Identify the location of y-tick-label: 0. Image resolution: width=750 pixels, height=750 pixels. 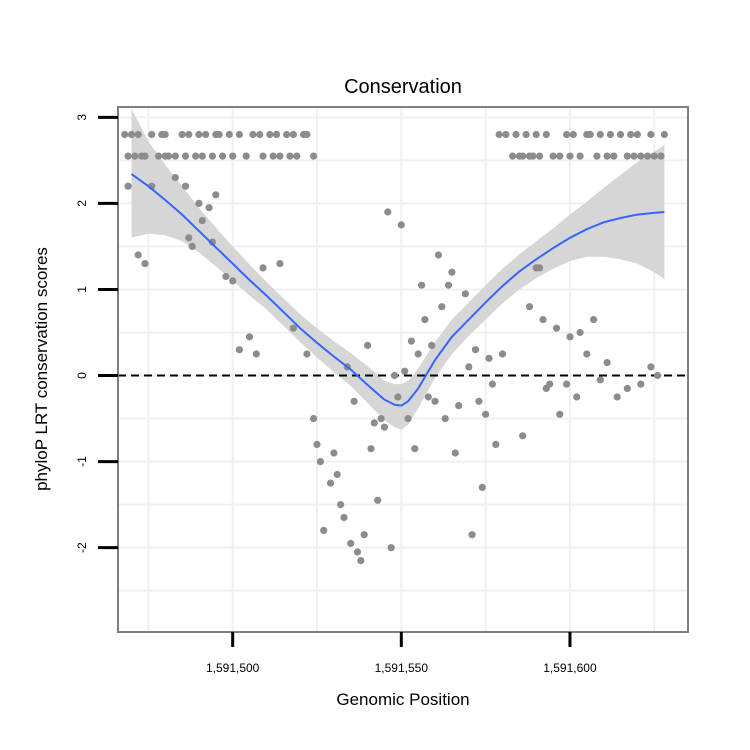
(82, 375).